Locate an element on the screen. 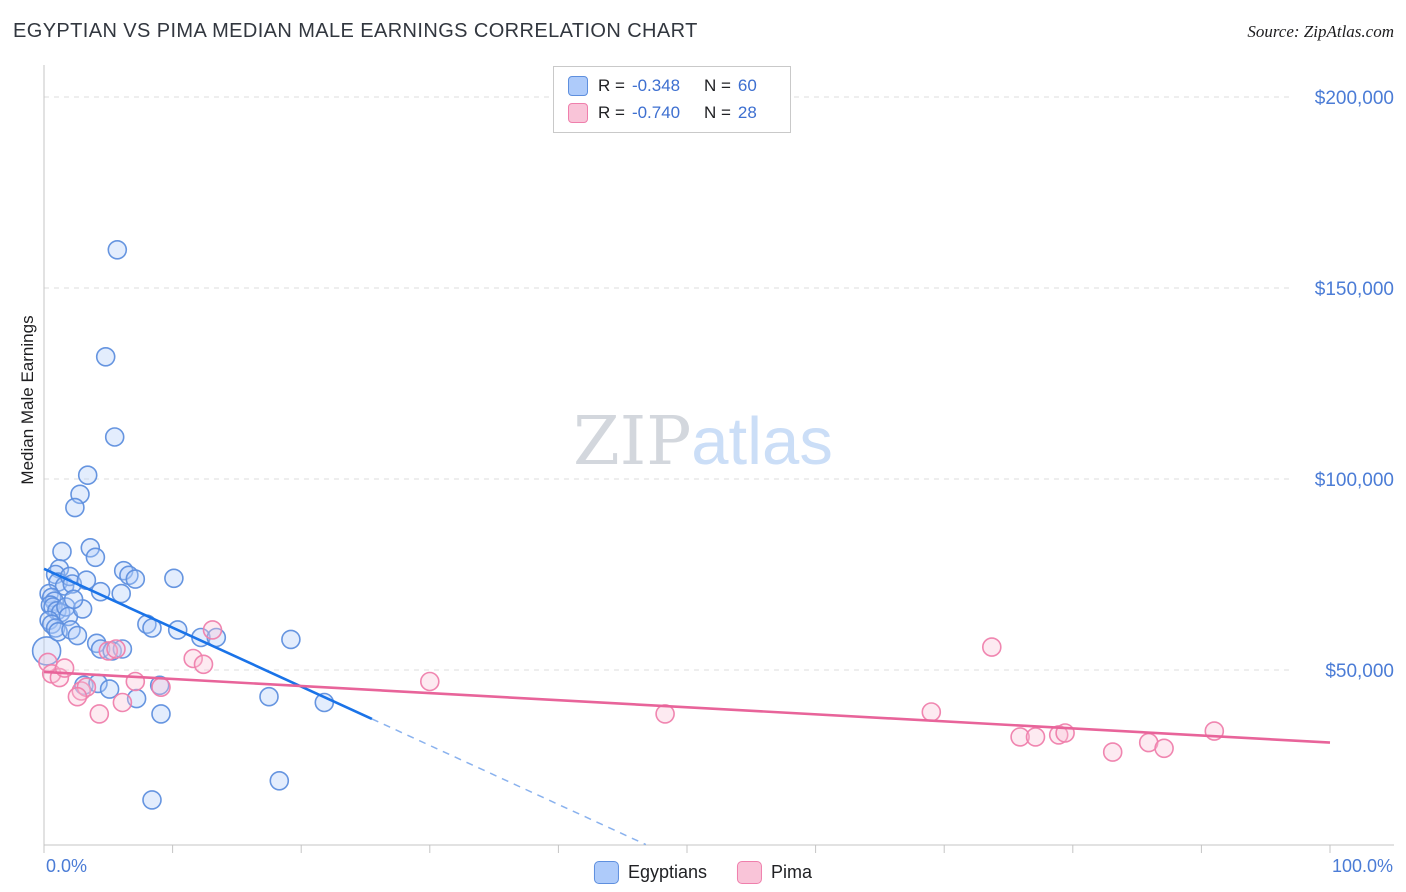 The width and height of the screenshot is (1406, 892). egyptians-legend-swatch is located at coordinates (606, 872).